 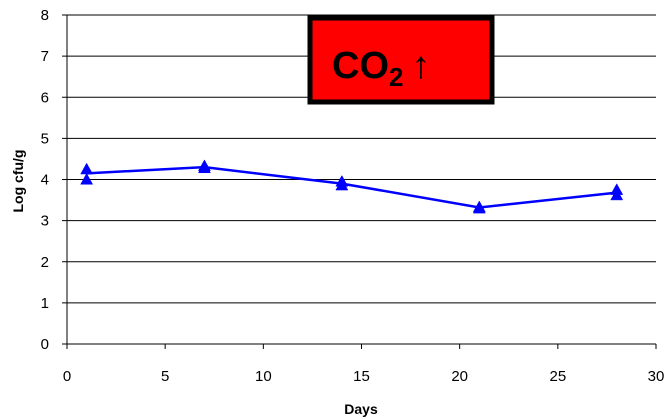 What do you see at coordinates (420, 66) in the screenshot?
I see `co2-annotation-arrow: ↑` at bounding box center [420, 66].